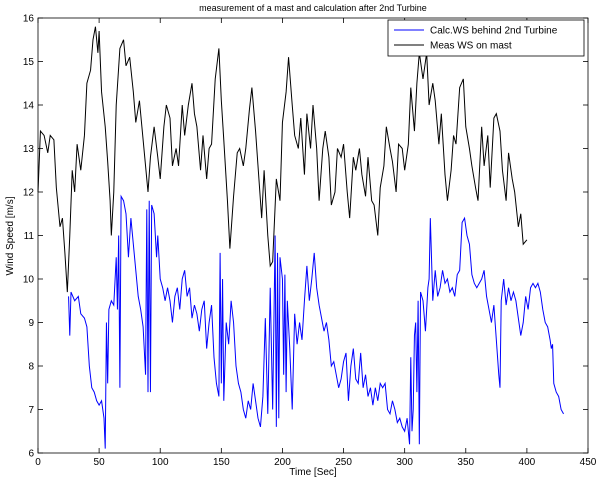 The width and height of the screenshot is (600, 483). I want to click on x-tick-label: 250, so click(343, 462).